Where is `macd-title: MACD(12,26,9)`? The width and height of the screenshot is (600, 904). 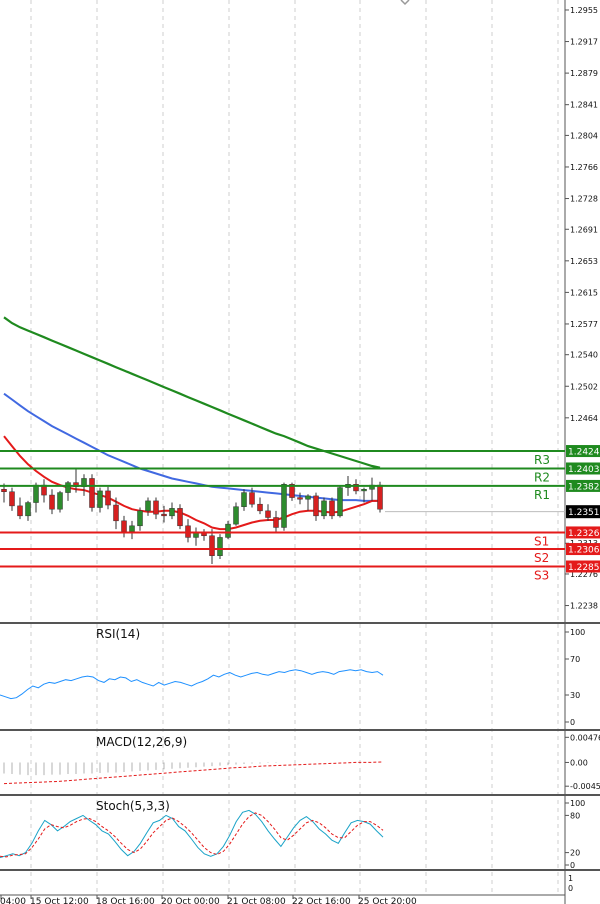 macd-title: MACD(12,26,9) is located at coordinates (141, 742).